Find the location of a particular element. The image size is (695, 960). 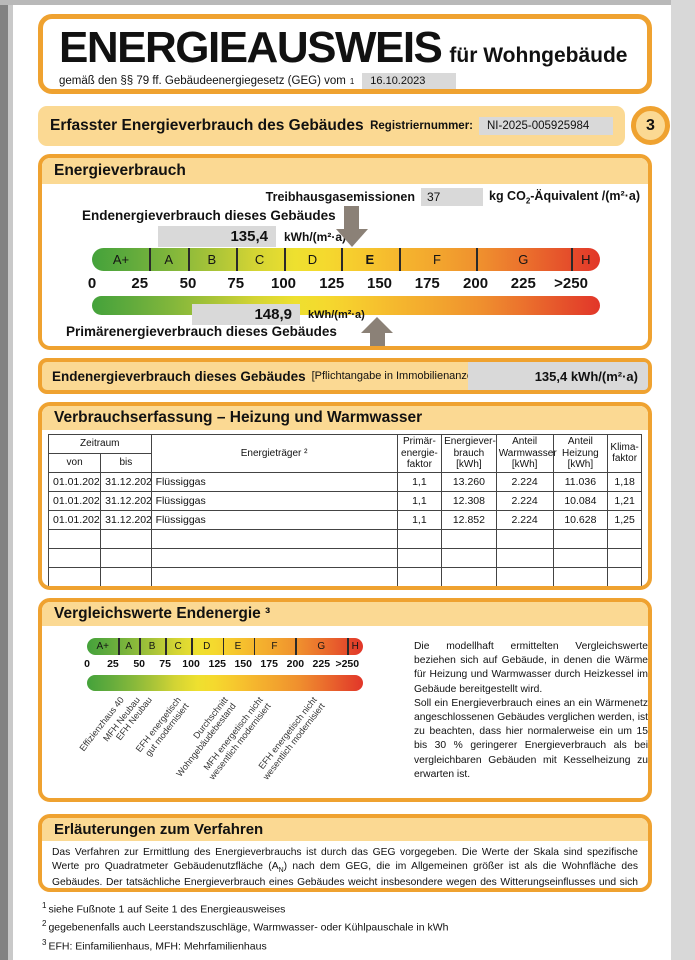

cell-heizung: 10.628 is located at coordinates (580, 519).